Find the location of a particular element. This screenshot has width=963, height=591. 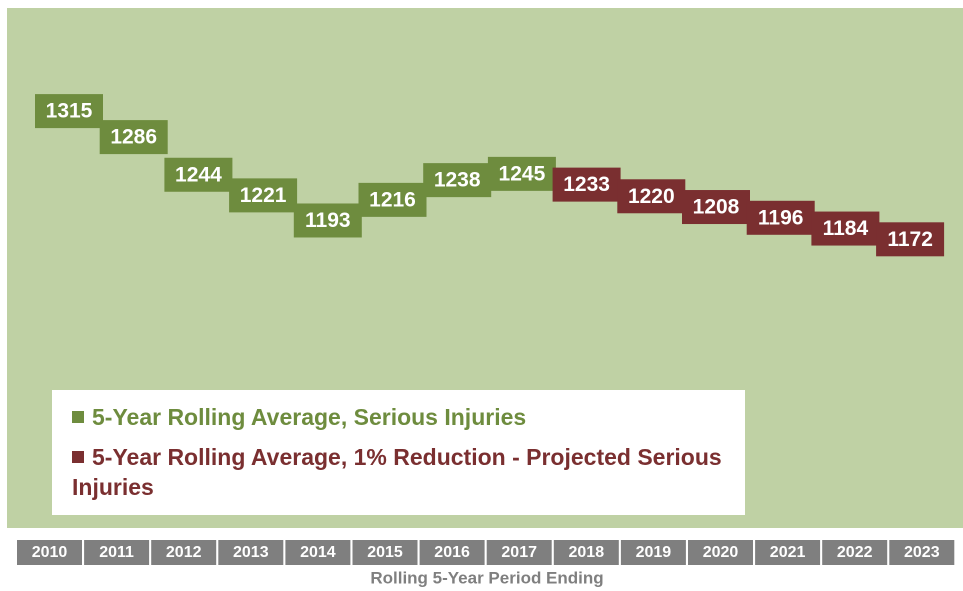

x-tick-label: 2020 is located at coordinates (721, 552).